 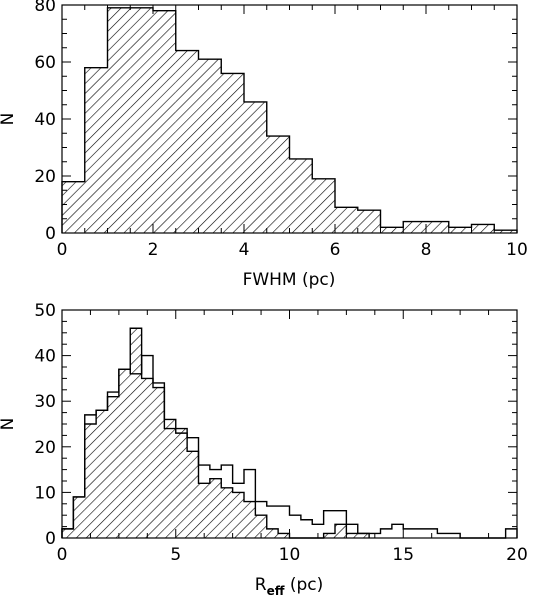 I want to click on panel-reff-xlabel-main: R, so click(x=261, y=585).